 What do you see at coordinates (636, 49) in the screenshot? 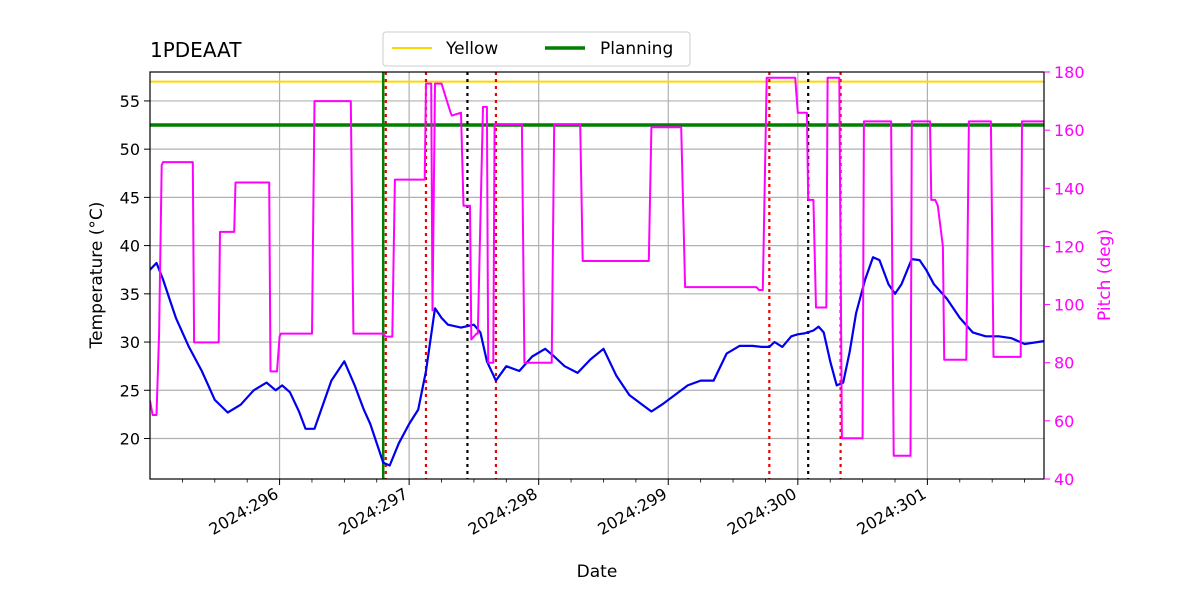
I see `legend-label-planning: Planning` at bounding box center [636, 49].